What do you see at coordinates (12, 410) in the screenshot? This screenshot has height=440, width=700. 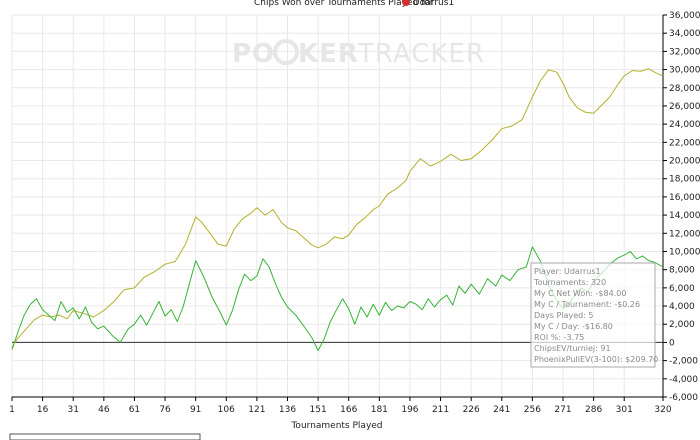 I see `x-tick-label: 1` at bounding box center [12, 410].